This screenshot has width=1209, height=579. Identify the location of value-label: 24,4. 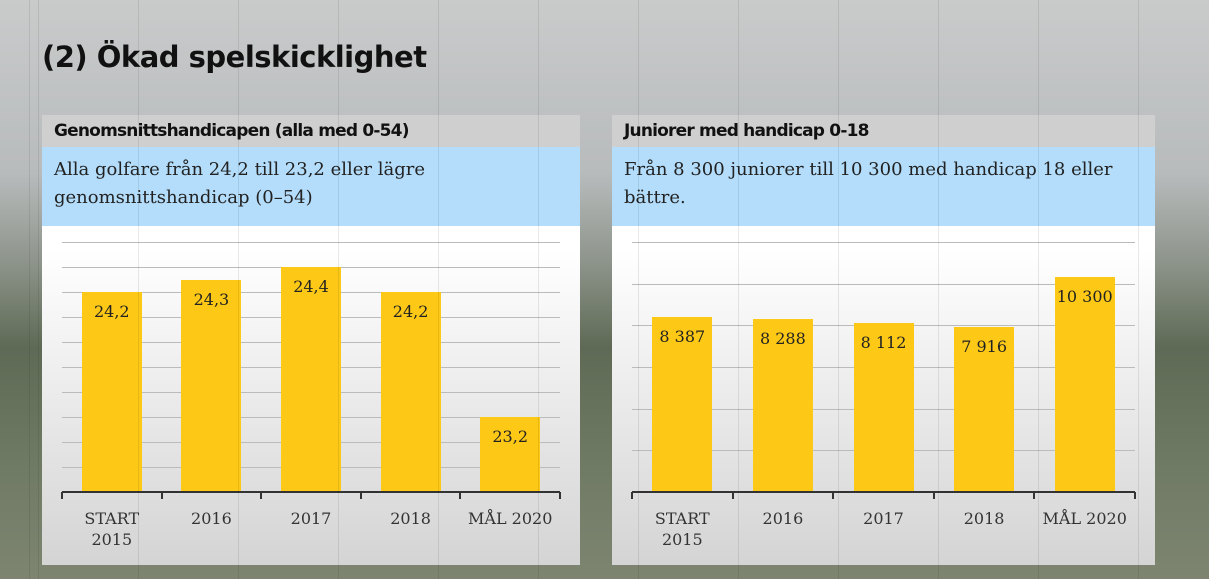
(311, 286).